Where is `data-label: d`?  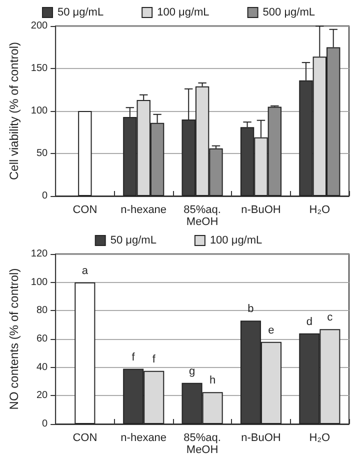
data-label: d is located at coordinates (309, 322).